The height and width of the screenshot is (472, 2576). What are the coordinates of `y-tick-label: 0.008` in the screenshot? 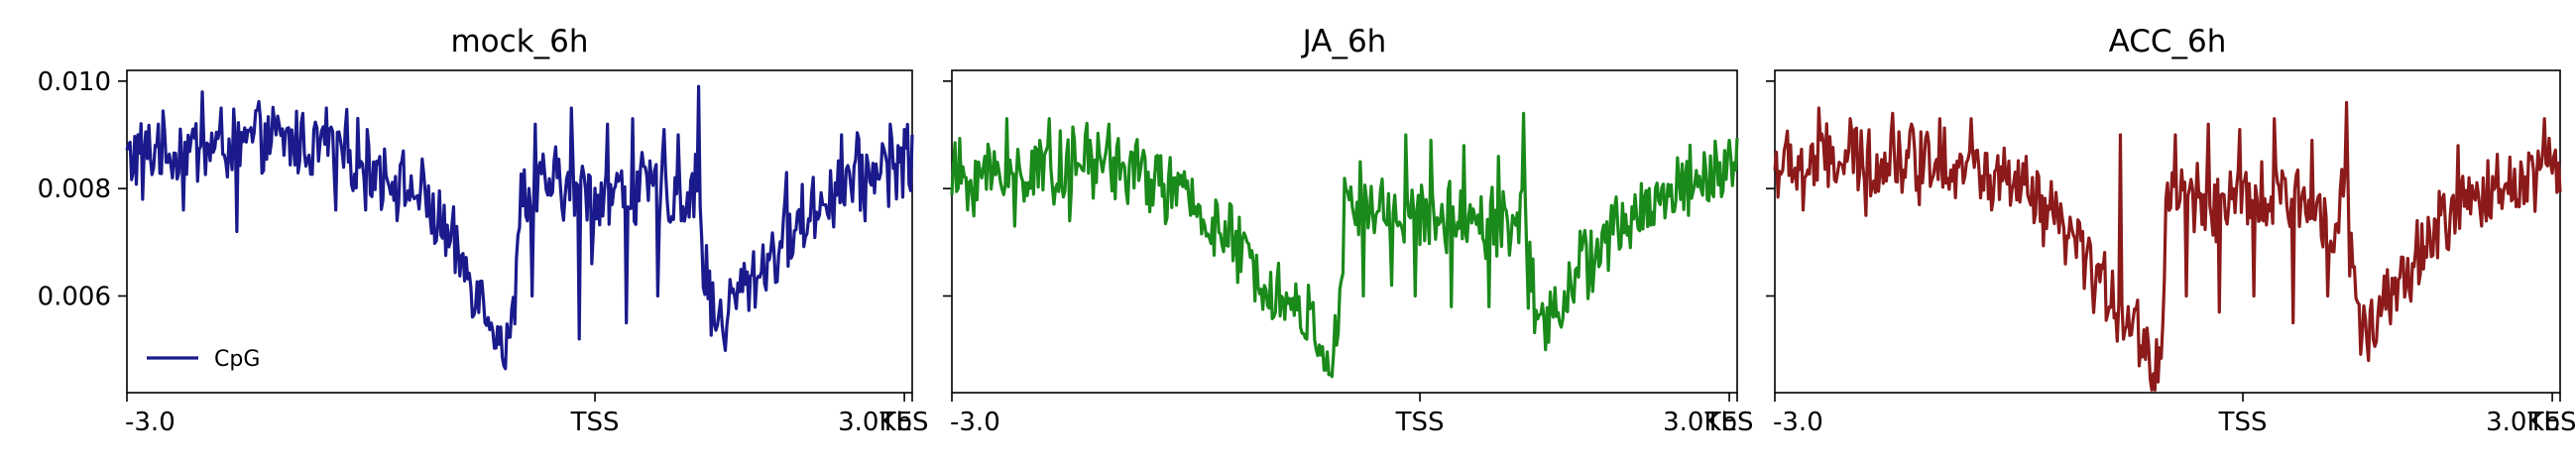 It's located at (75, 189).